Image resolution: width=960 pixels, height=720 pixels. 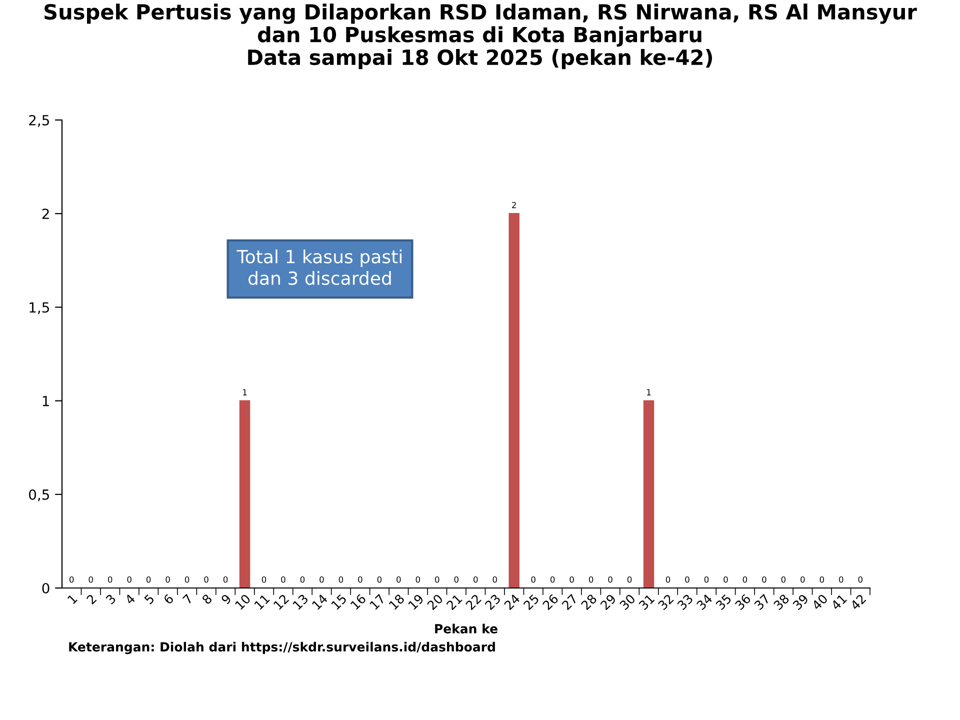 What do you see at coordinates (339, 602) in the screenshot?
I see `x-tick-label: 15` at bounding box center [339, 602].